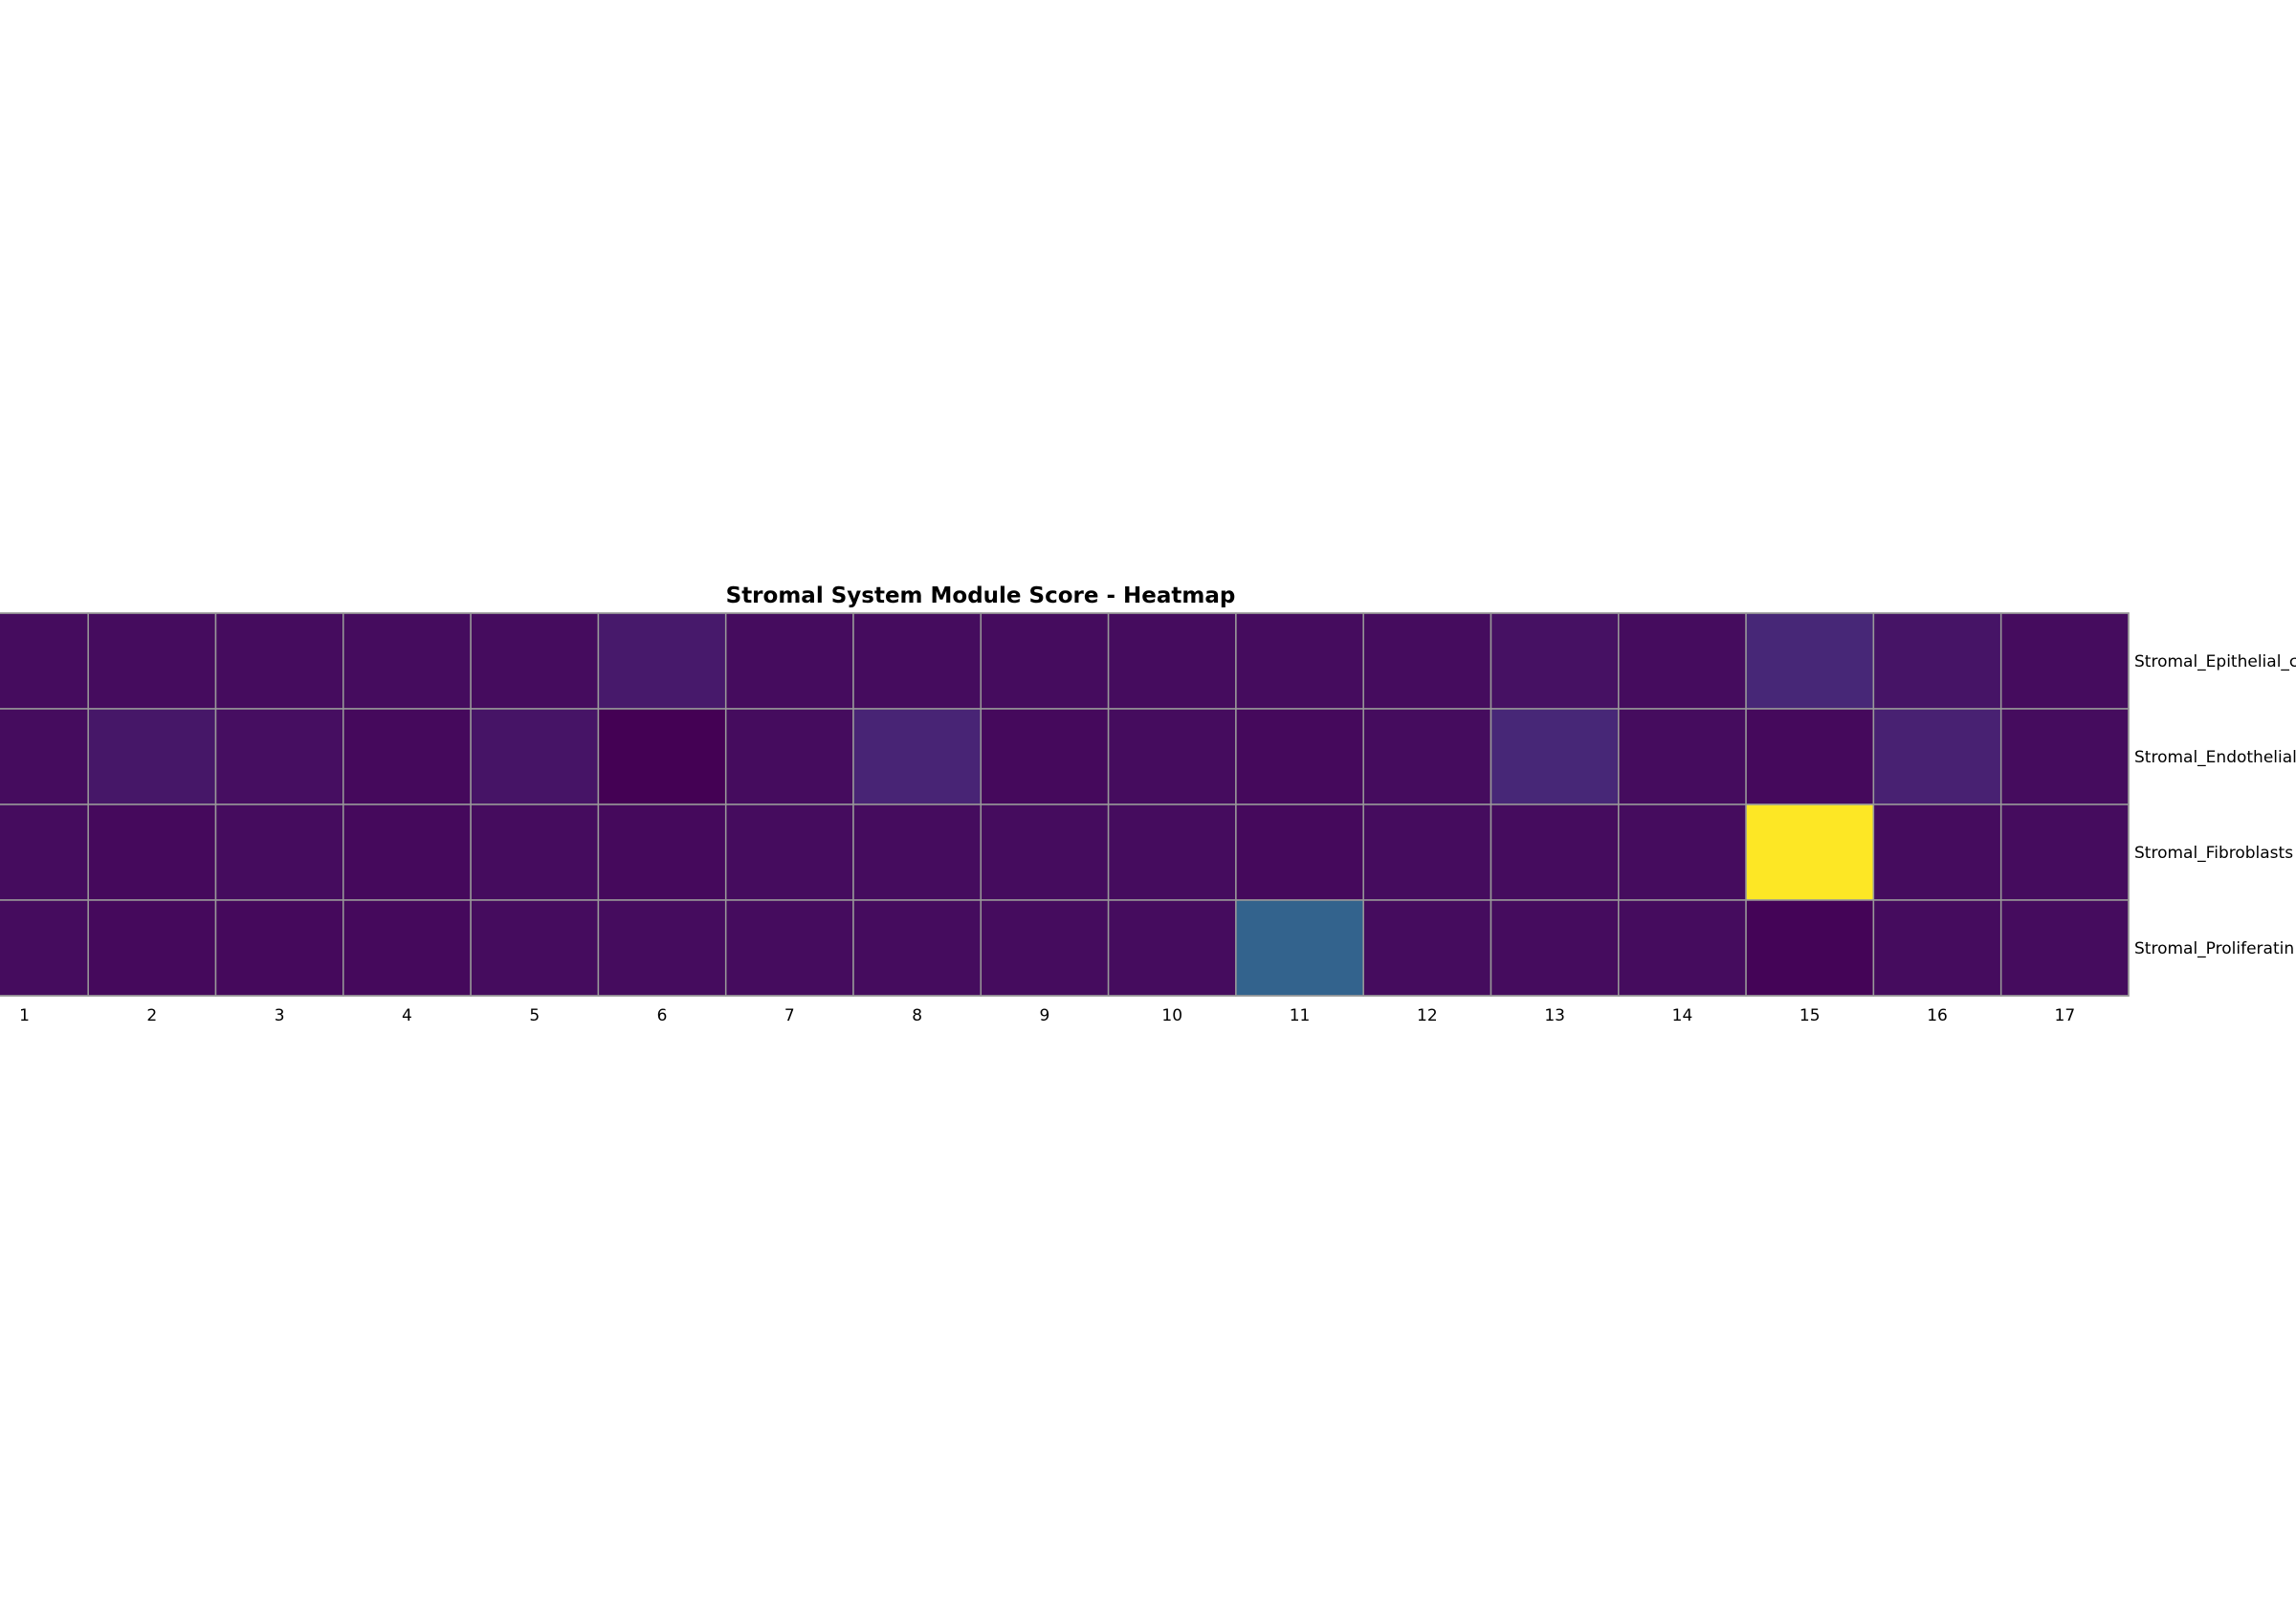  What do you see at coordinates (2214, 948) in the screenshot?
I see `y-tick-label-Stromal_Proliferatin: Stromal_Proliferatin` at bounding box center [2214, 948].